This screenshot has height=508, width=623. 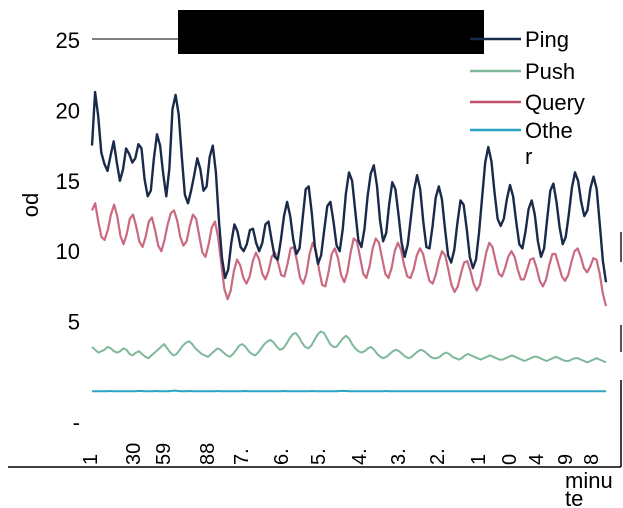 What do you see at coordinates (549, 130) in the screenshot?
I see `legend-label: Othe` at bounding box center [549, 130].